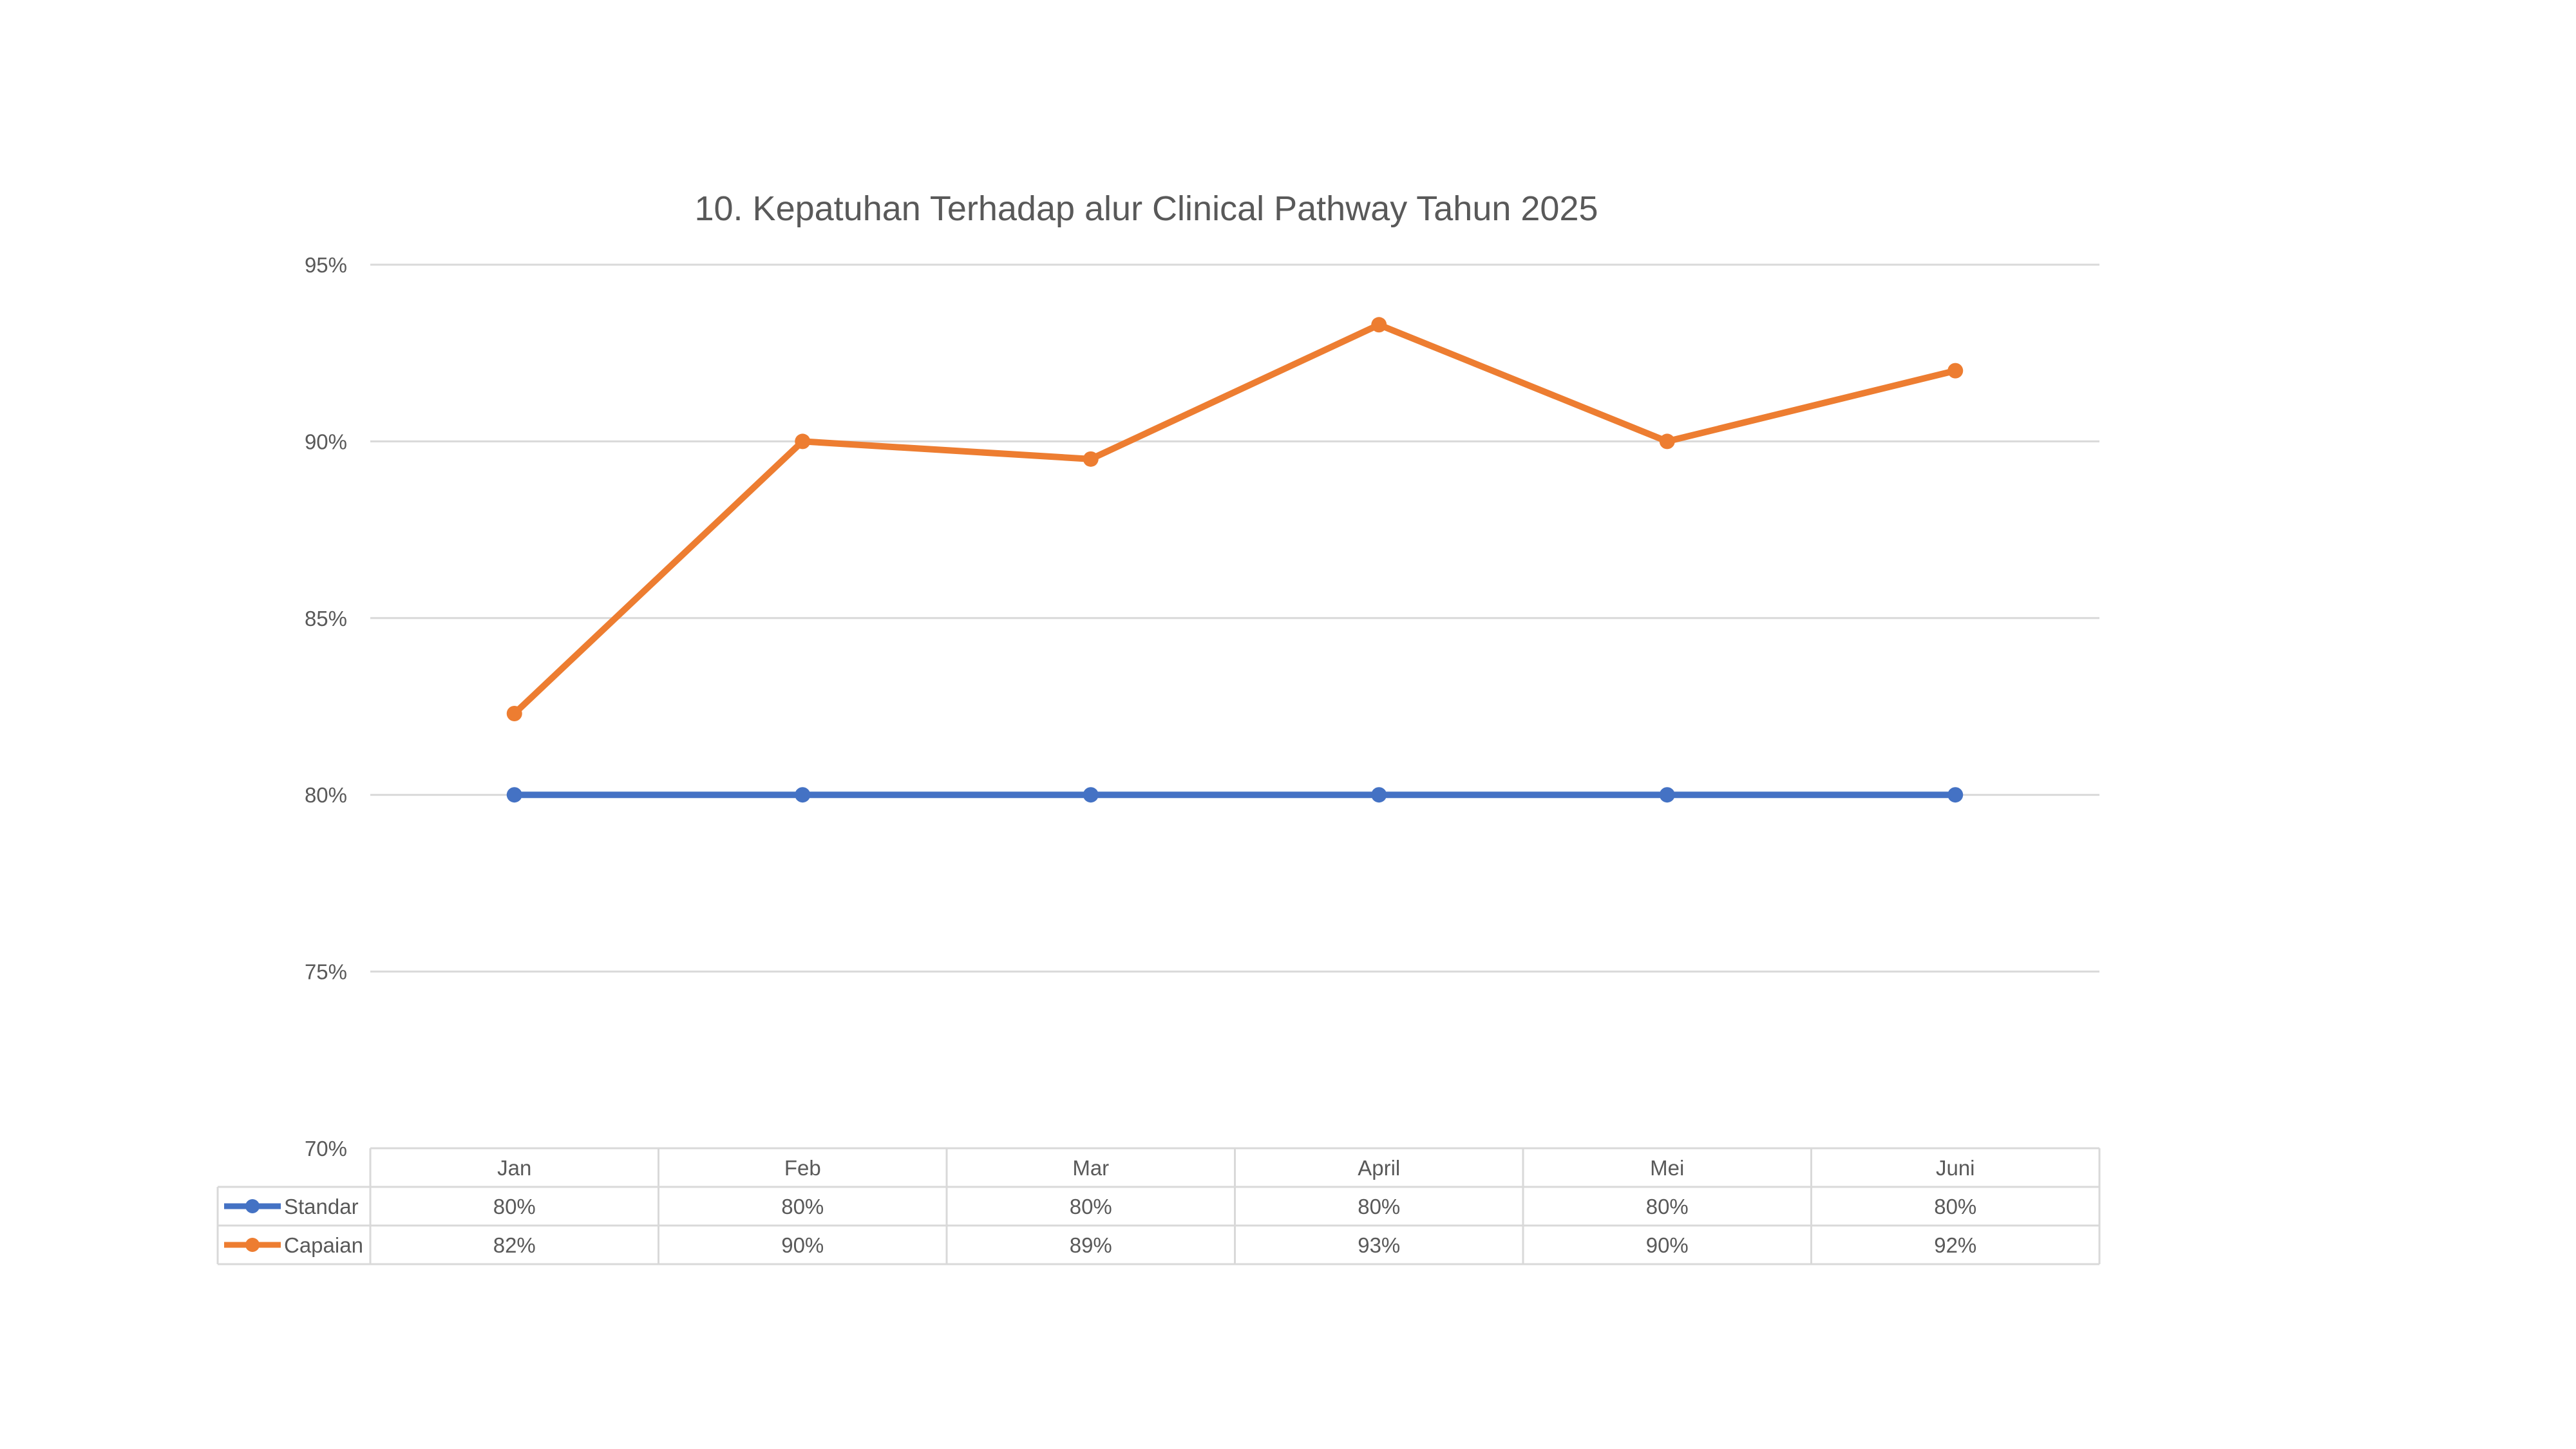  What do you see at coordinates (514, 1168) in the screenshot?
I see `x-category-label: Jan` at bounding box center [514, 1168].